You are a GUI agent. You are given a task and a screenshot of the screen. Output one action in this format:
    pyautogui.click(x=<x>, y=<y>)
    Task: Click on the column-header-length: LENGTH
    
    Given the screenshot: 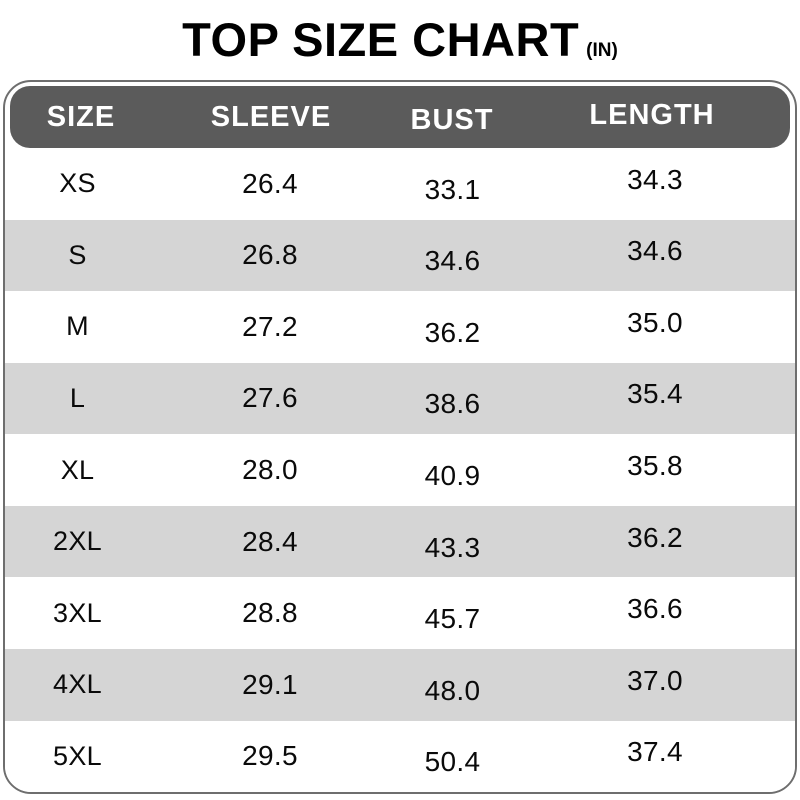 What is the action you would take?
    pyautogui.click(x=652, y=114)
    